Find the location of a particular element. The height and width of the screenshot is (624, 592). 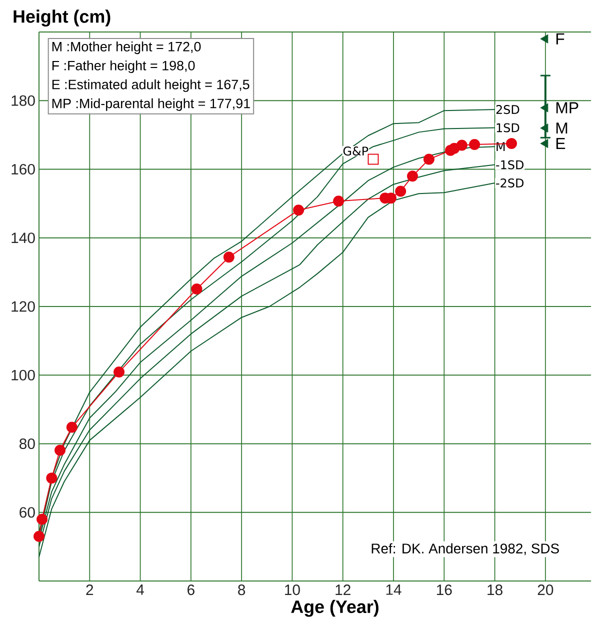

y-tick-label: 120 is located at coordinates (24, 306).